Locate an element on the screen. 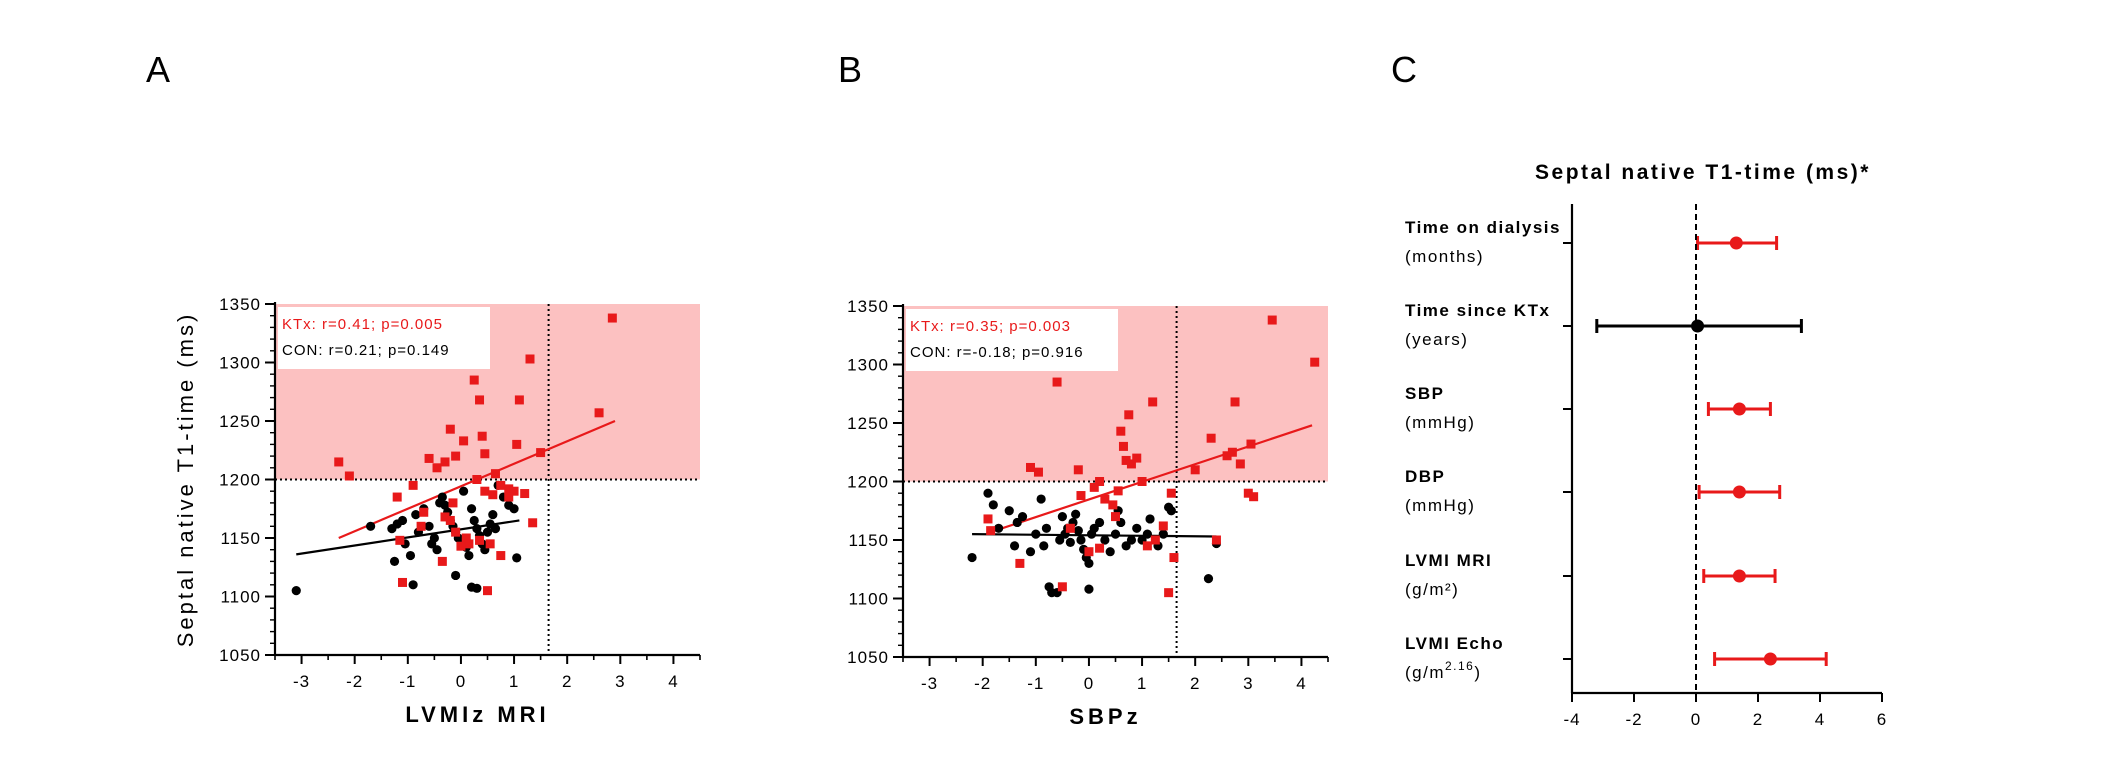 The width and height of the screenshot is (2116, 768). forest-row-unit: (years) is located at coordinates (1436, 339).